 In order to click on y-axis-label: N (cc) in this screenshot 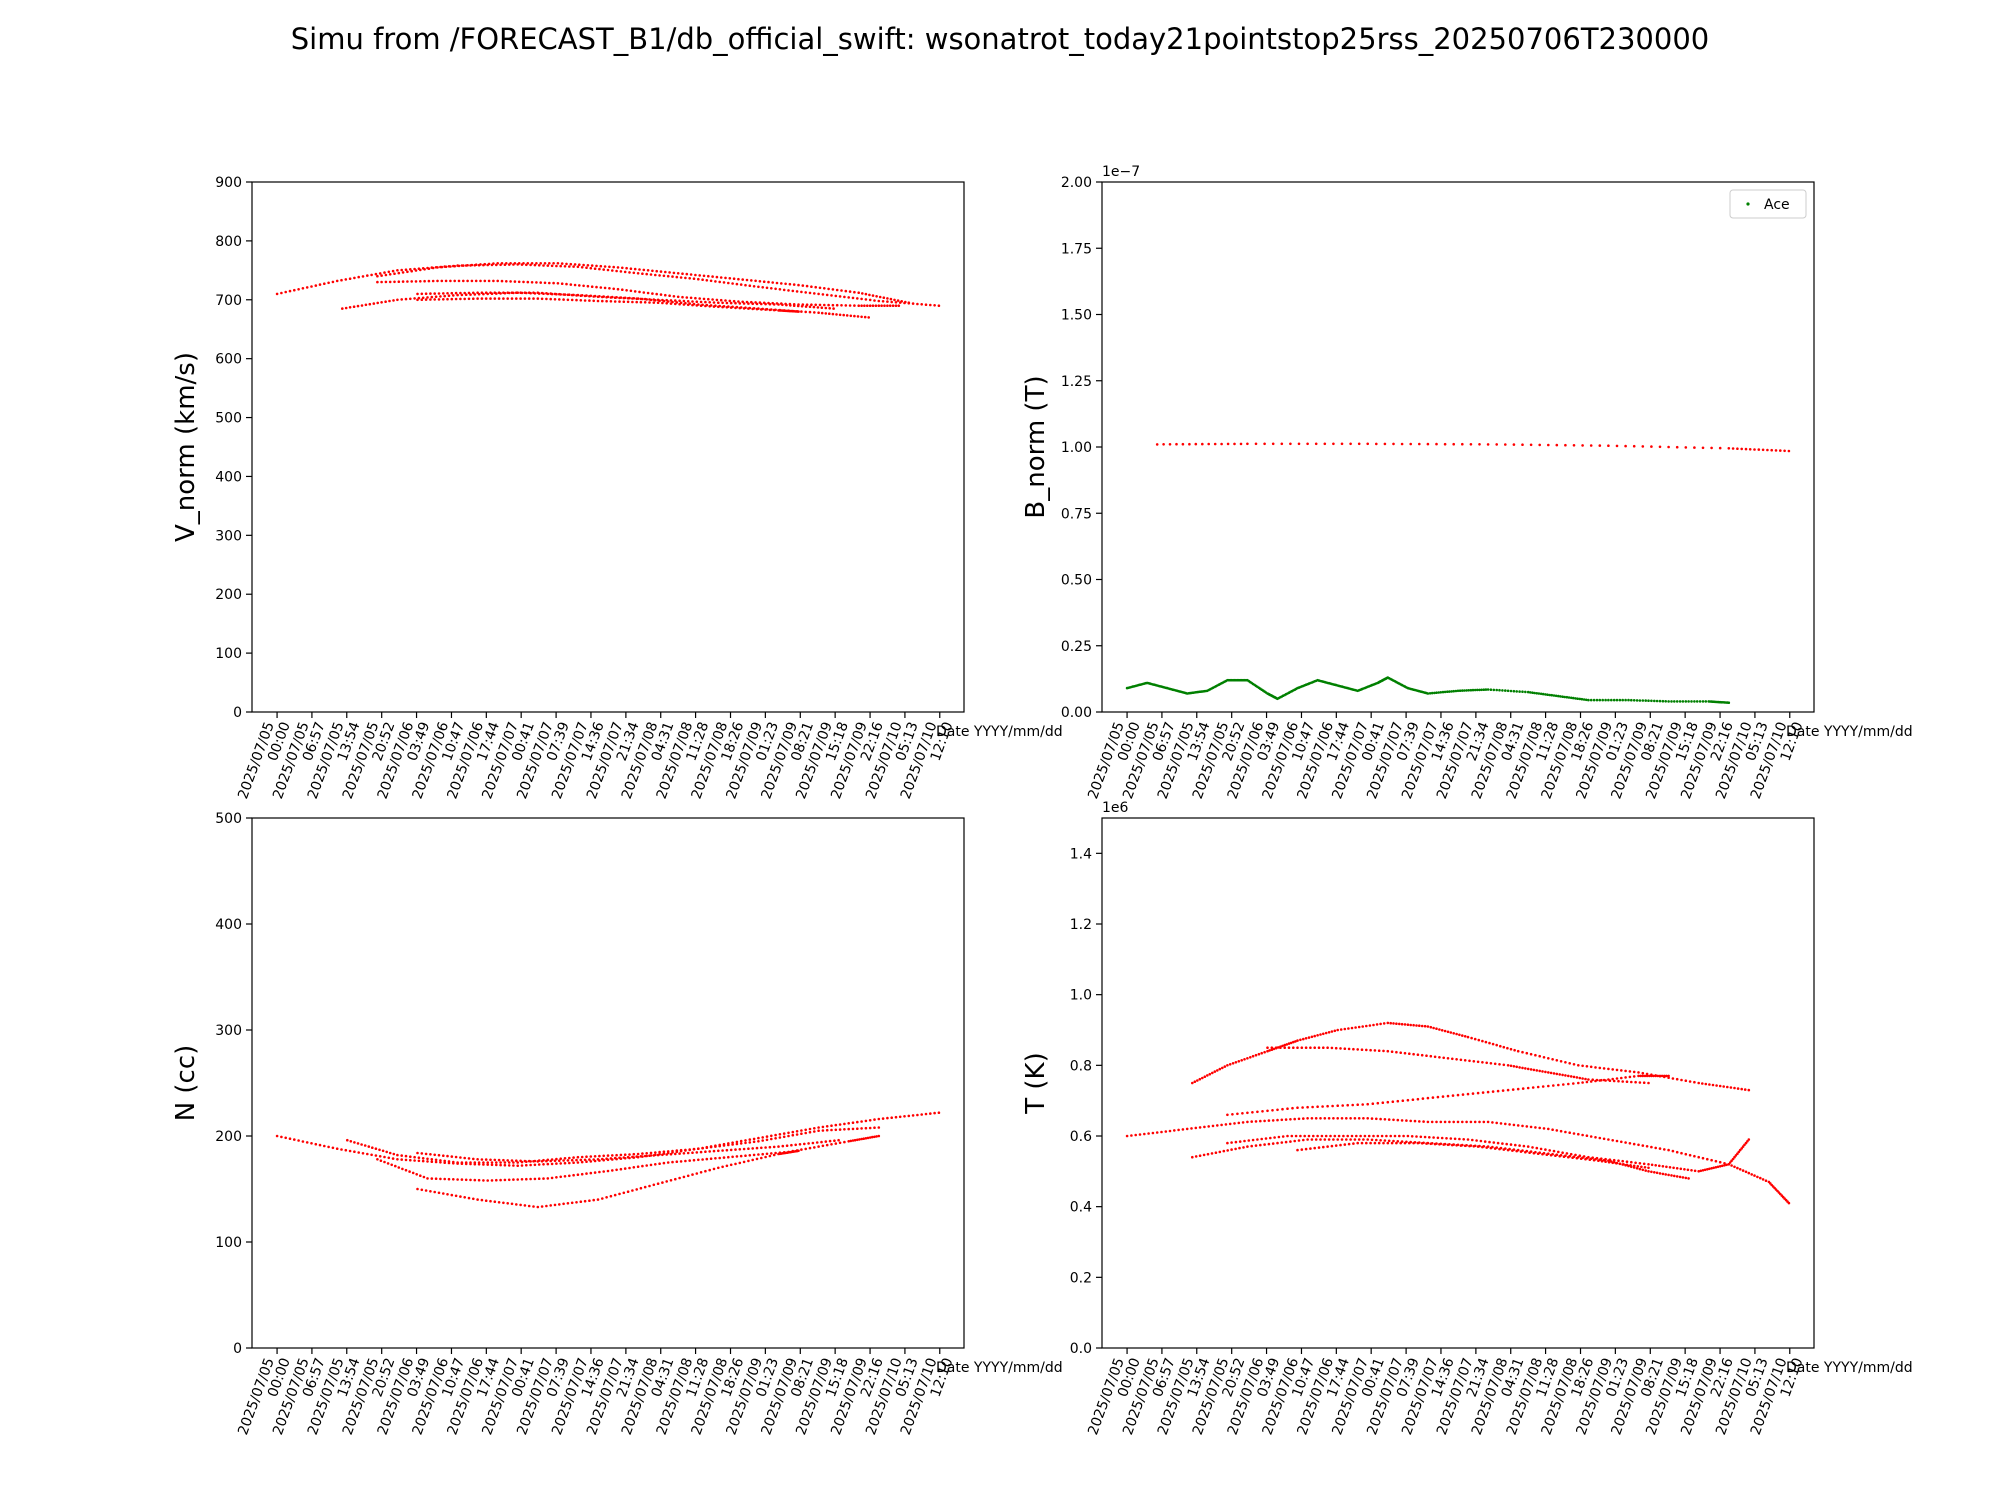, I will do `click(186, 1083)`.